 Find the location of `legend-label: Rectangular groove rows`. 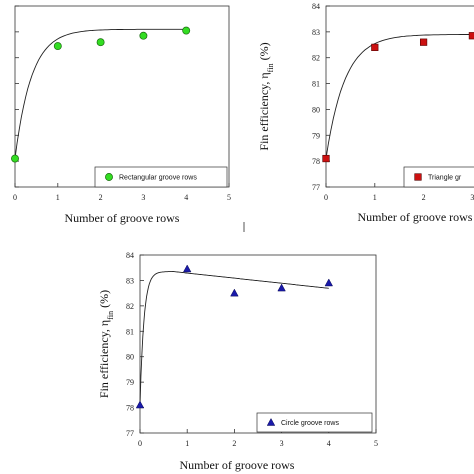

legend-label: Rectangular groove rows is located at coordinates (158, 178).